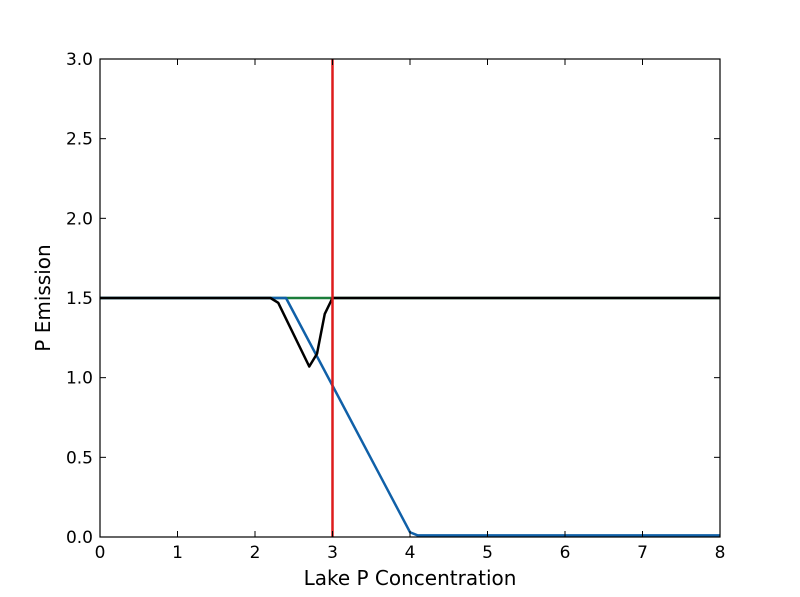 The image size is (800, 597). Describe the element at coordinates (410, 578) in the screenshot. I see `x-axis-label: Lake P Concentration` at that location.